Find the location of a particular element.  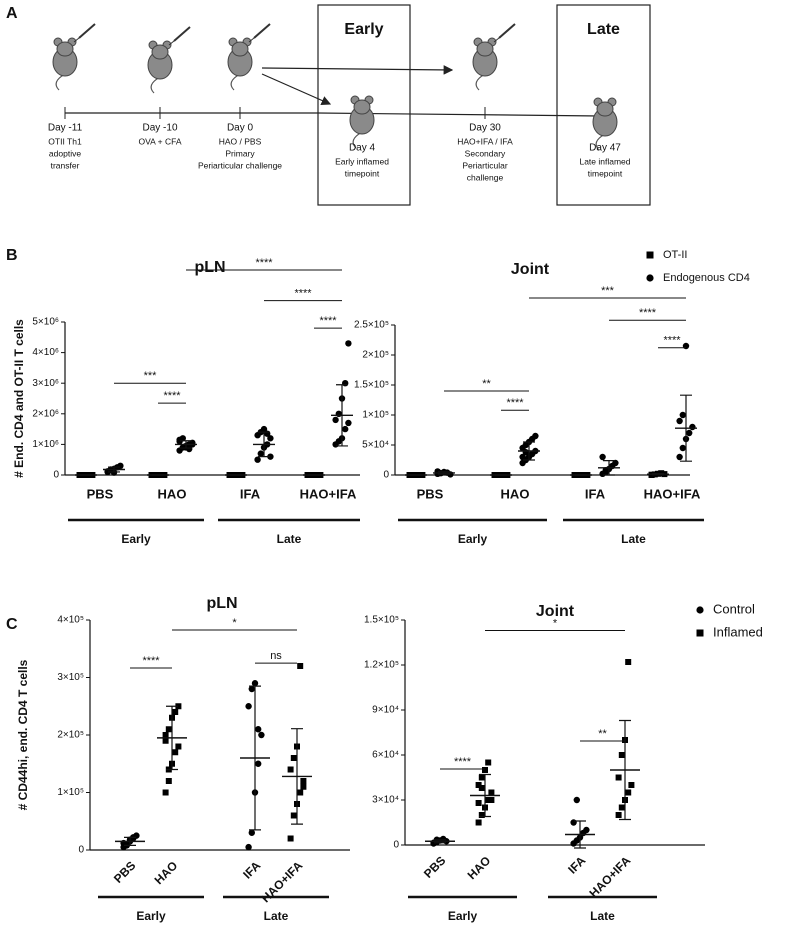

event-day: Day 4 is located at coordinates (362, 148).